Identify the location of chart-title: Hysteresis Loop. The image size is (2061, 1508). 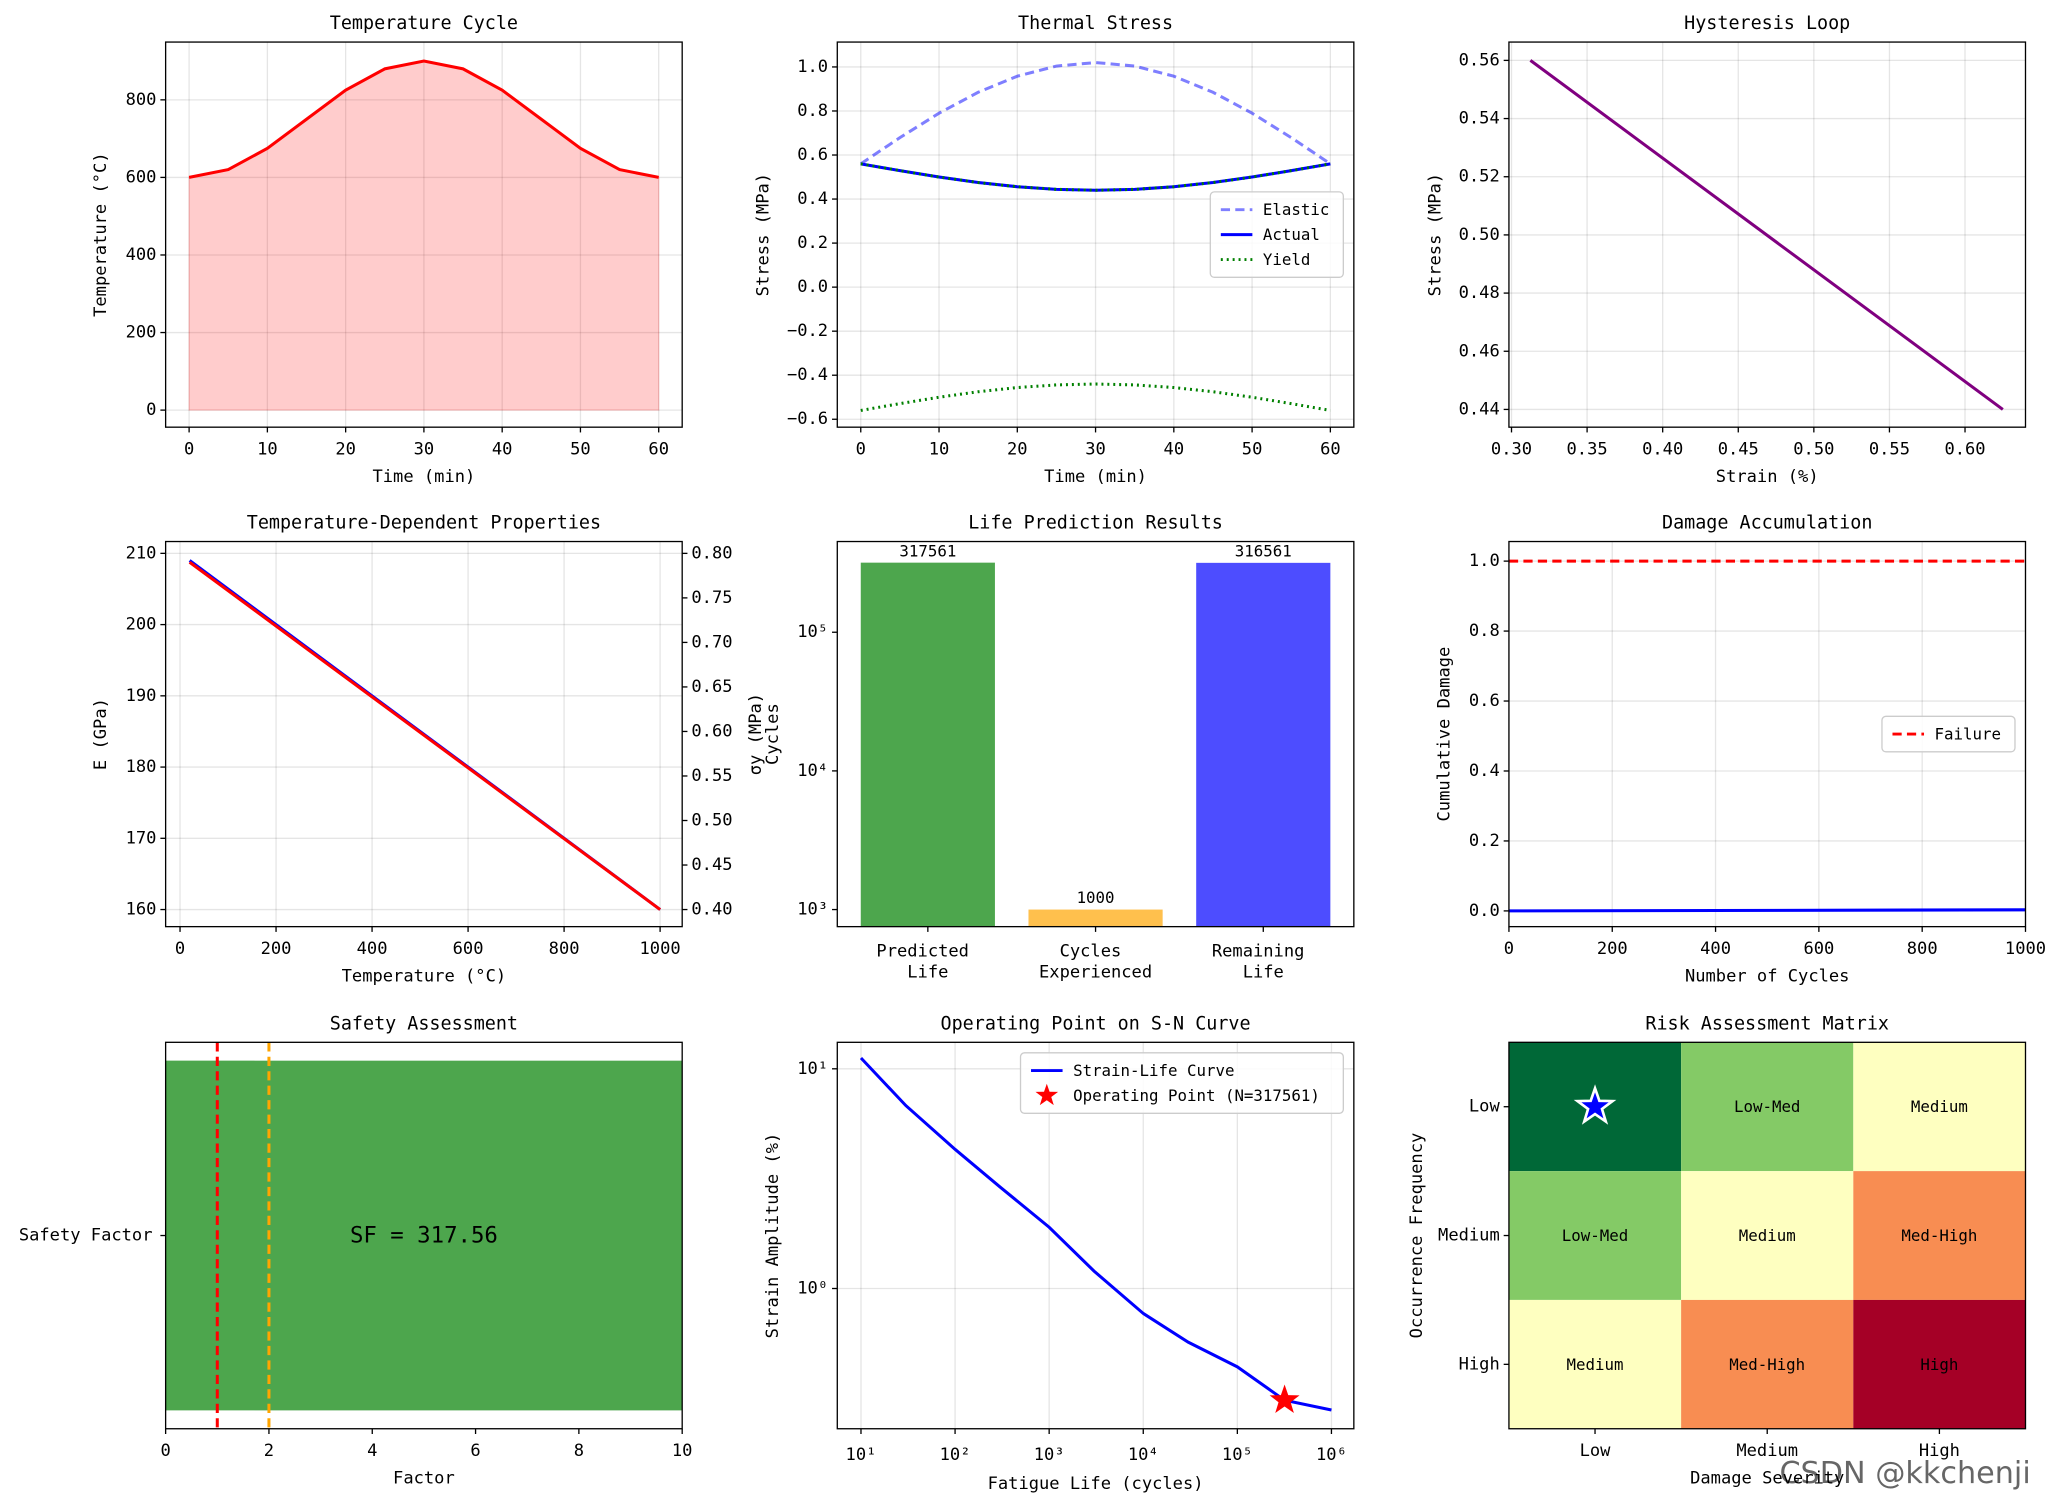
(1767, 23).